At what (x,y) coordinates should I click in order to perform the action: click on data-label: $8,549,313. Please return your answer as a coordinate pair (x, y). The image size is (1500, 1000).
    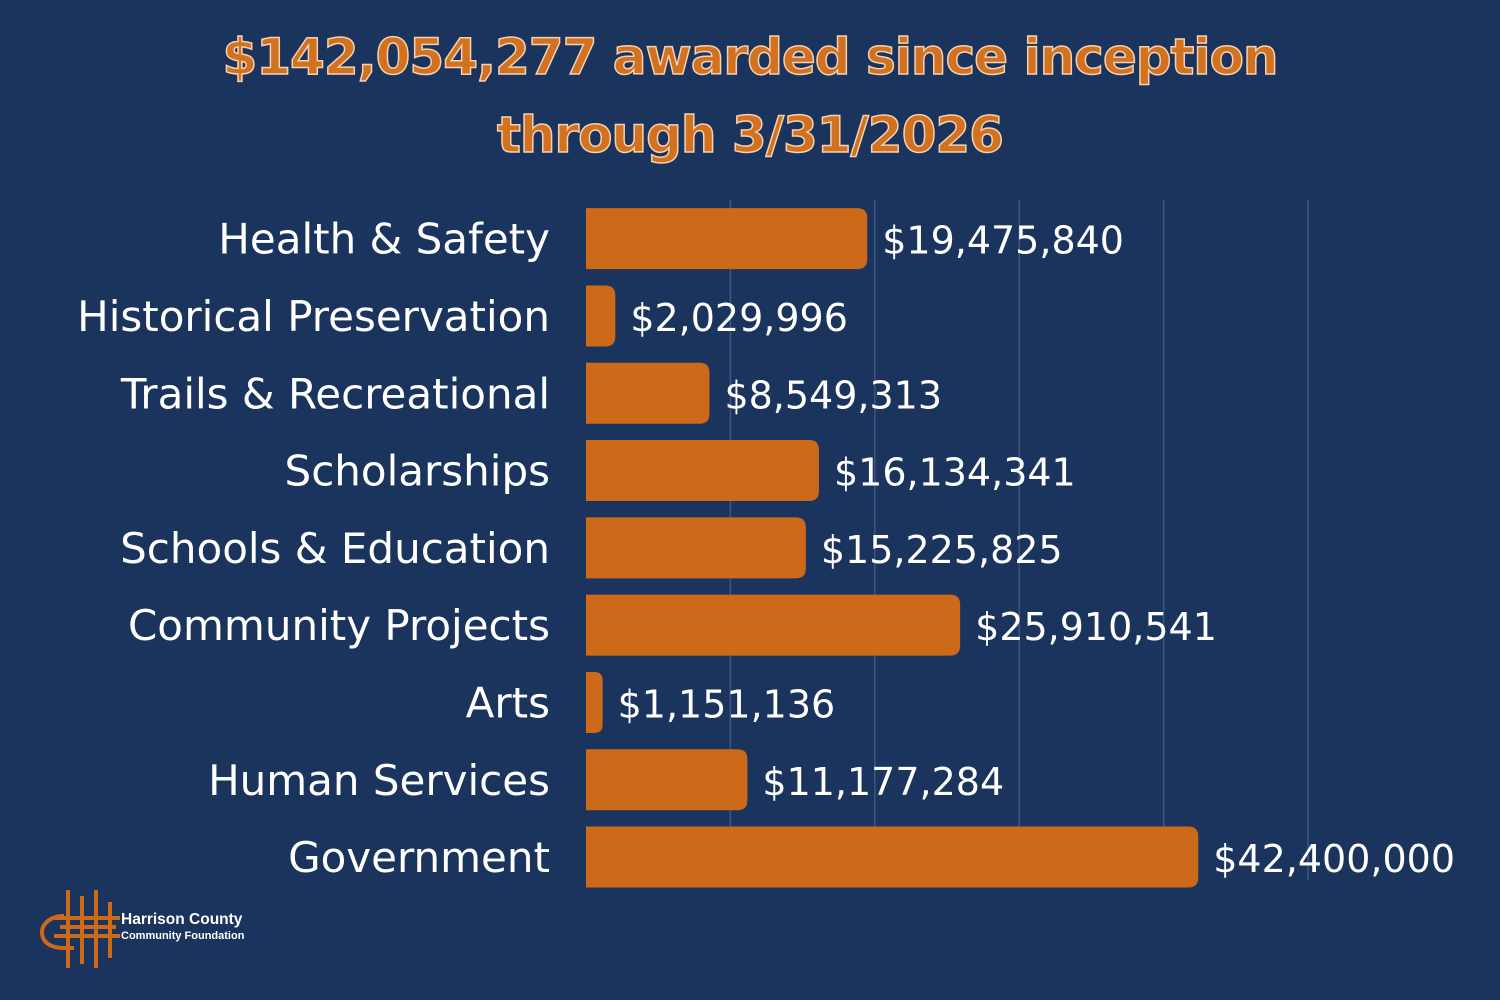
    Looking at the image, I should click on (833, 395).